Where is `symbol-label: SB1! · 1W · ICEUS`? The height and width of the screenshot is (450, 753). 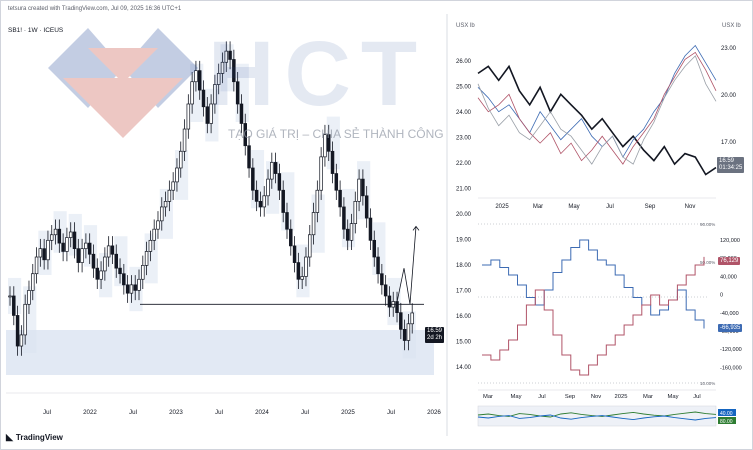 symbol-label: SB1! · 1W · ICEUS is located at coordinates (36, 30).